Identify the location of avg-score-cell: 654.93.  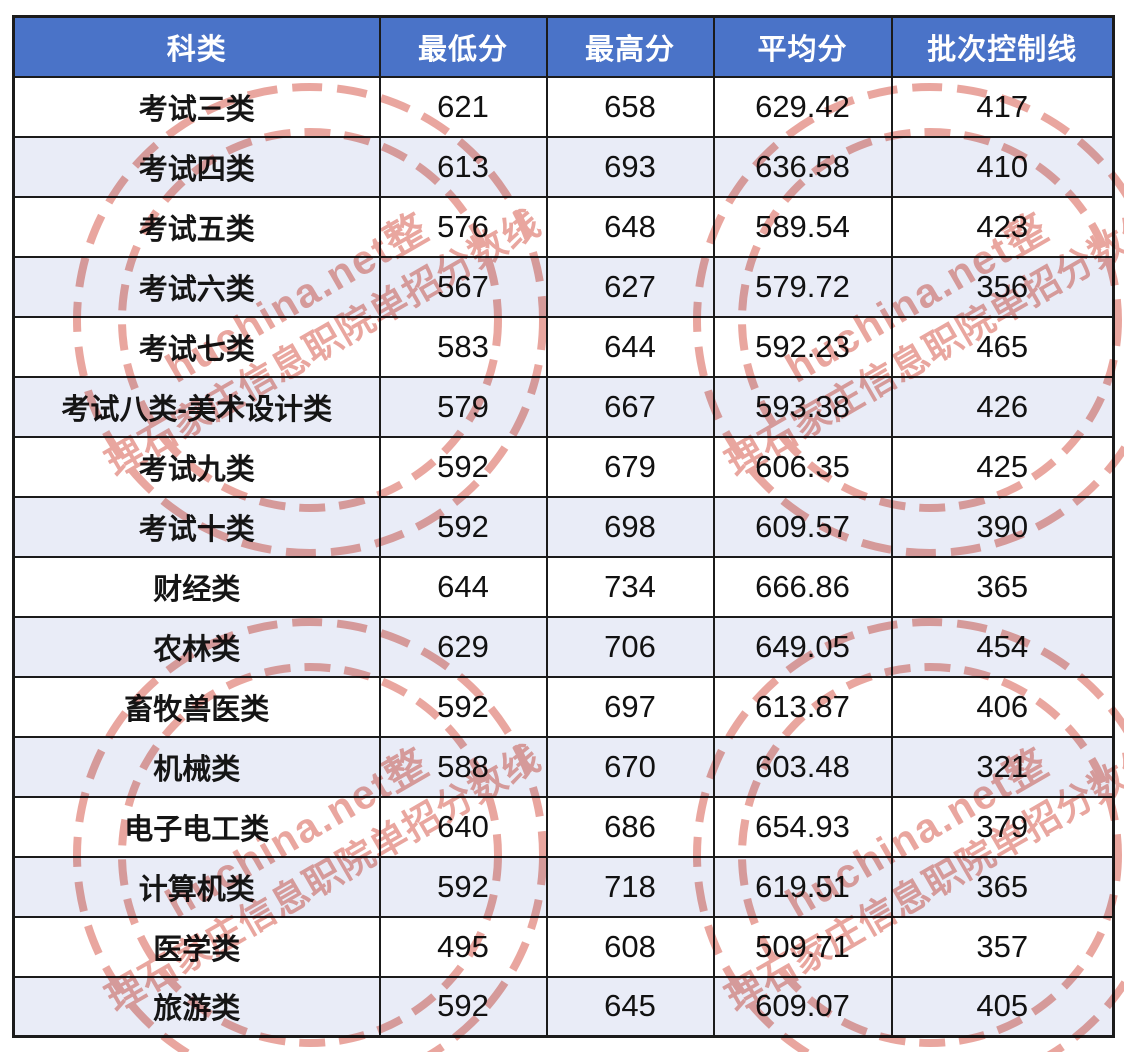
(802, 826).